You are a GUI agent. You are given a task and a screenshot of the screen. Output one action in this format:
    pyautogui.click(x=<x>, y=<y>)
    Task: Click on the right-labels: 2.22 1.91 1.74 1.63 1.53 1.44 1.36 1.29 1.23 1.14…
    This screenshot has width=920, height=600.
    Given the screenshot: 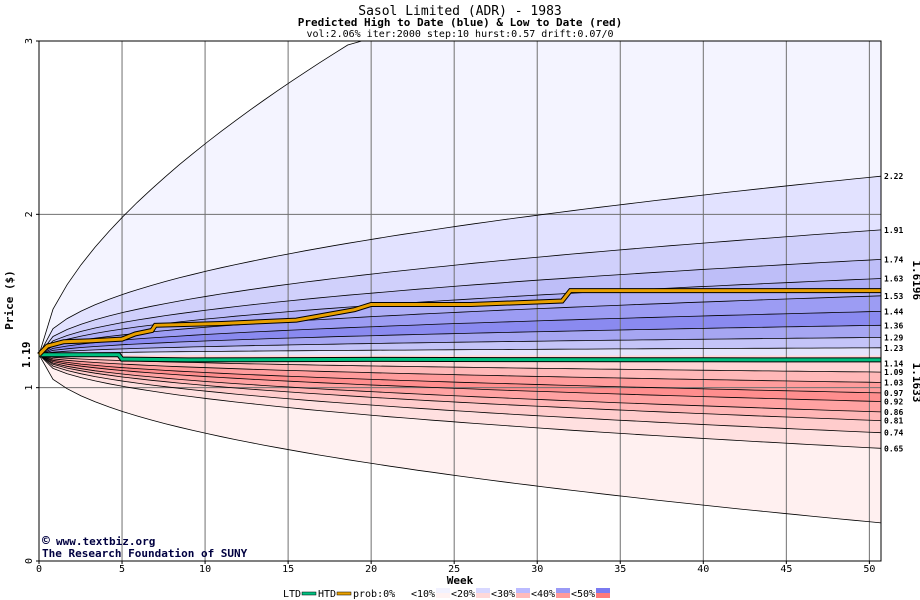 What is the action you would take?
    pyautogui.click(x=893, y=312)
    